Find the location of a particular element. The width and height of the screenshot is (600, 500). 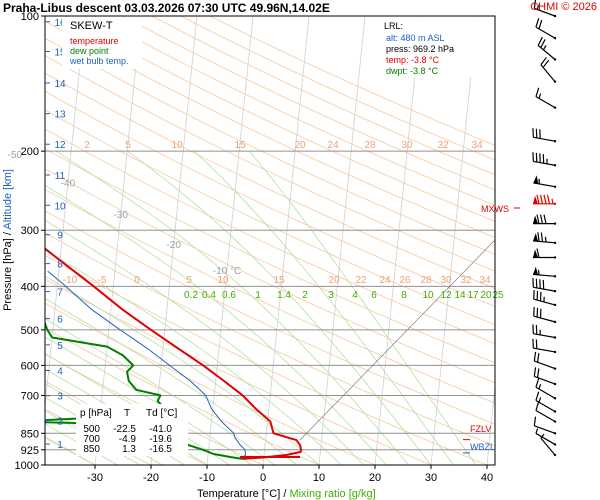

mixing-ratio-label: 5 is located at coordinates (128, 145).